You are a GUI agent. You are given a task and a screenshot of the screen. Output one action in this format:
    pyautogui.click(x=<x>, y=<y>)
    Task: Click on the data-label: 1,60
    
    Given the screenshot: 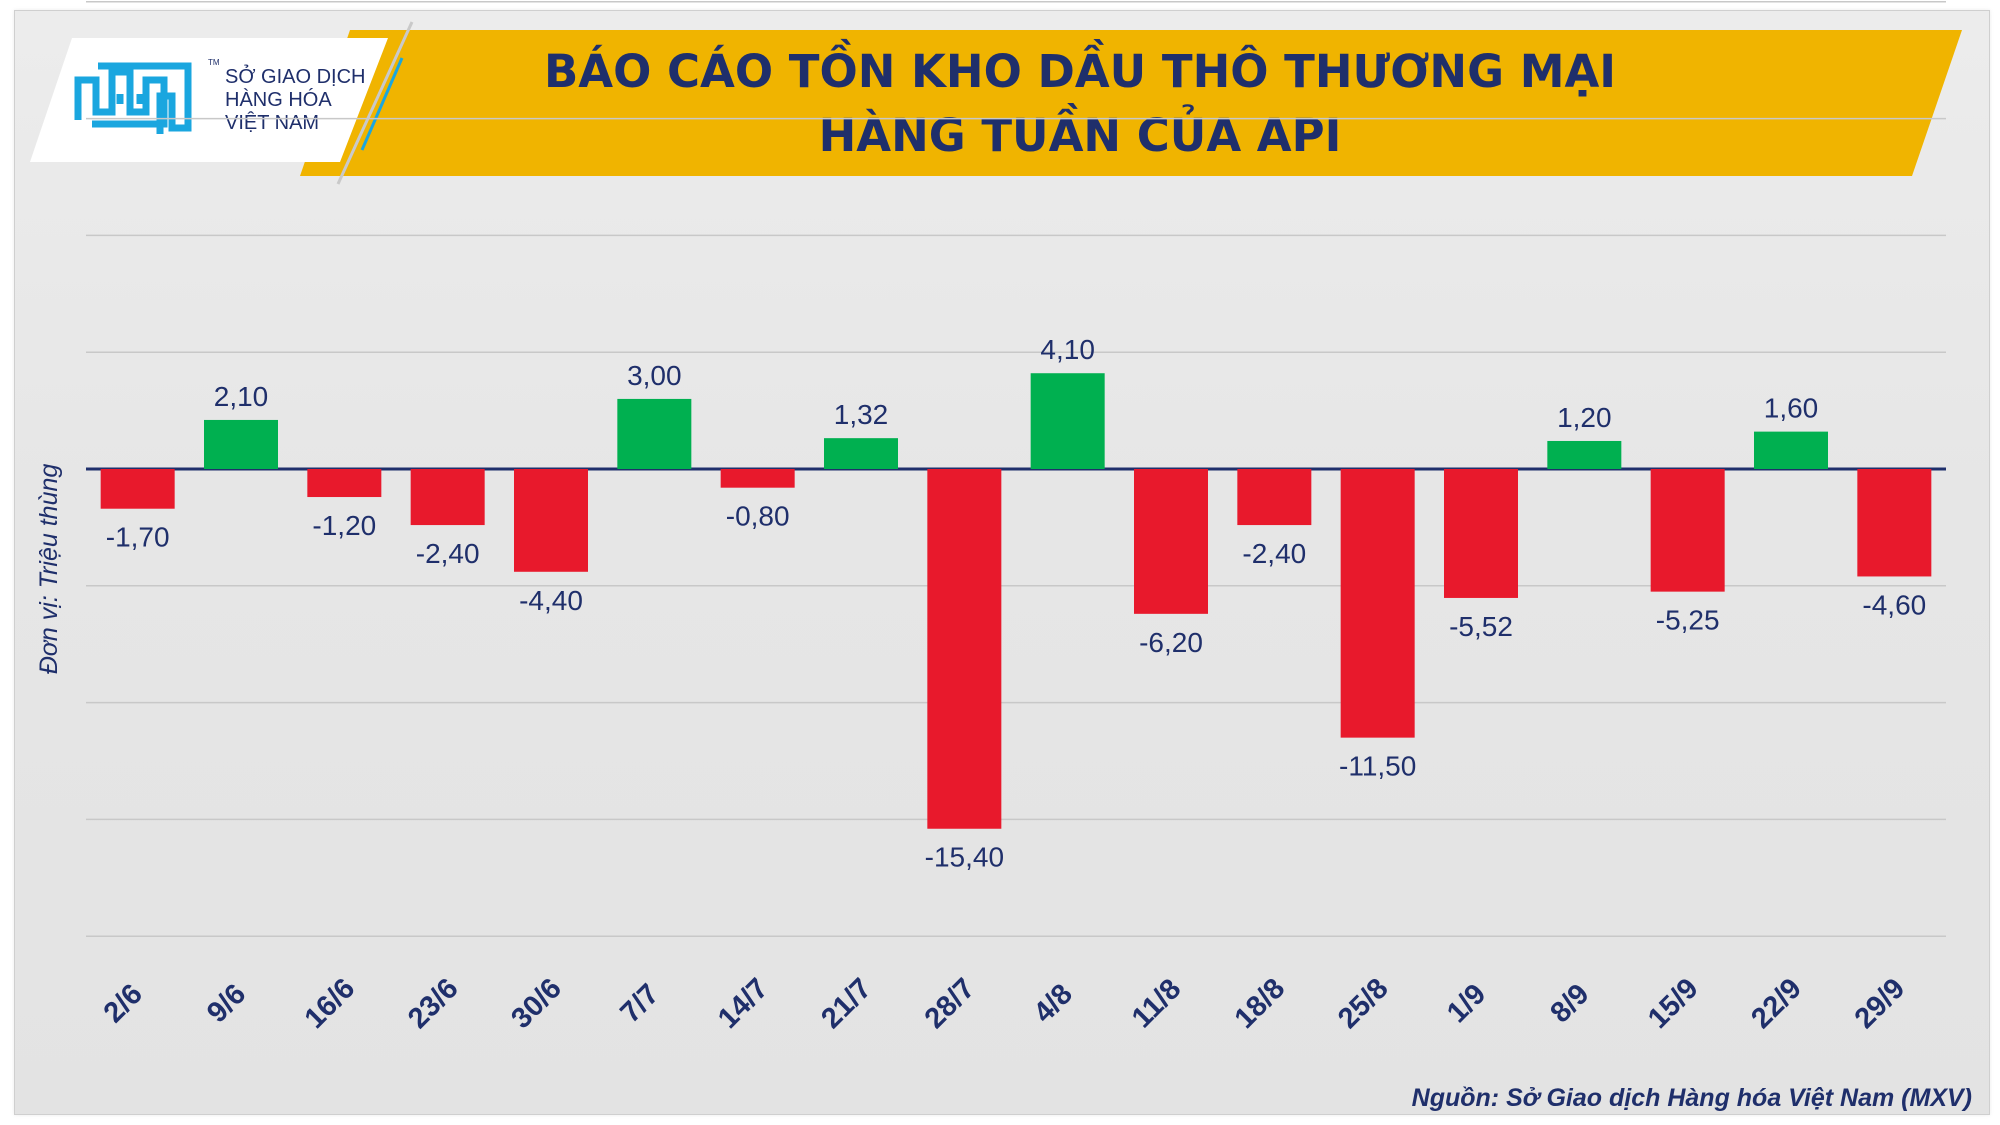 What is the action you would take?
    pyautogui.click(x=1791, y=408)
    